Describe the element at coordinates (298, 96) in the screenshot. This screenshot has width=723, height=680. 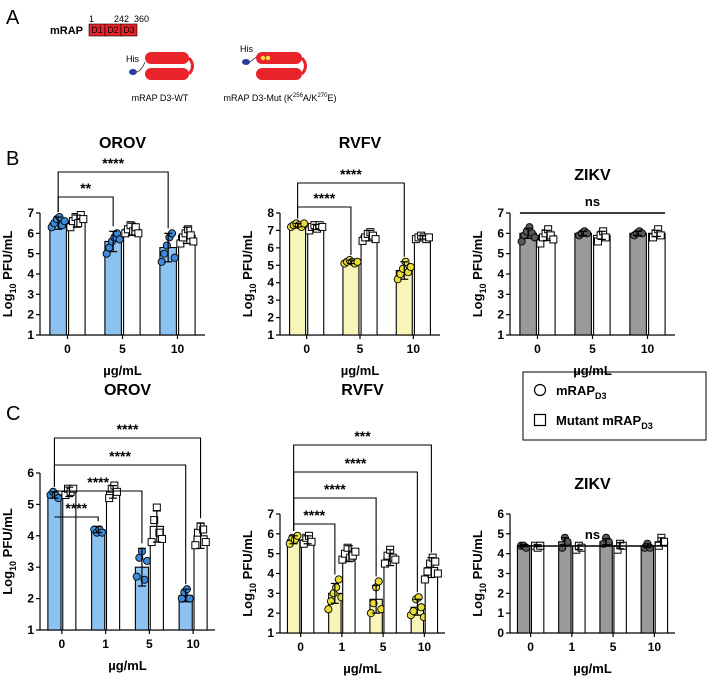
I see `label-sup: 256` at that location.